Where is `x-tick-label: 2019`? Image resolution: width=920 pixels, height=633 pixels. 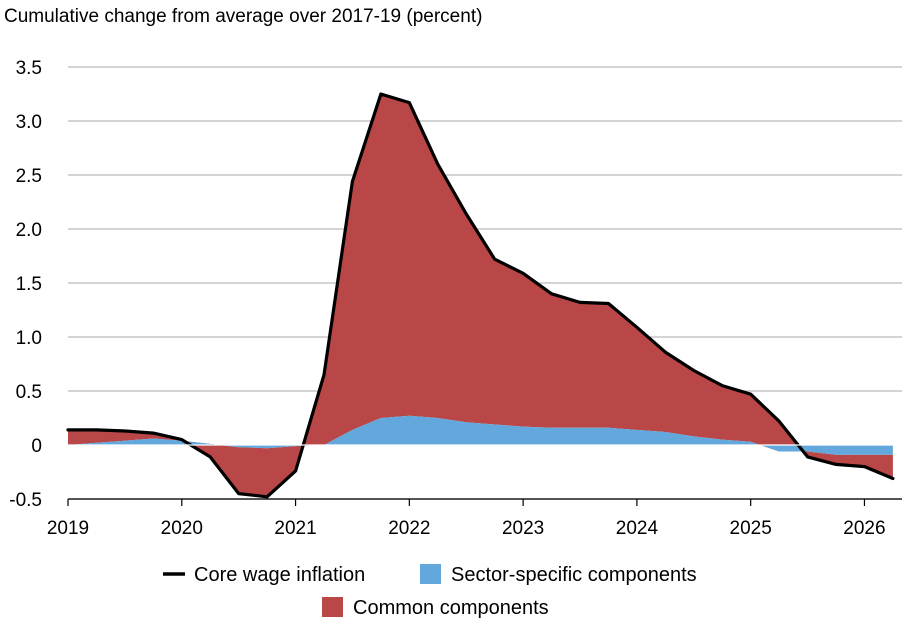
x-tick-label: 2019 is located at coordinates (68, 528).